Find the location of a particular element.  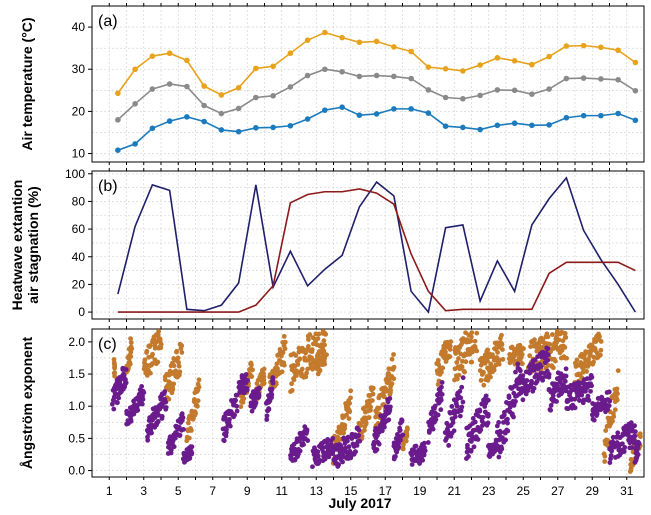

y-tick-label: 100 is located at coordinates (75, 174).